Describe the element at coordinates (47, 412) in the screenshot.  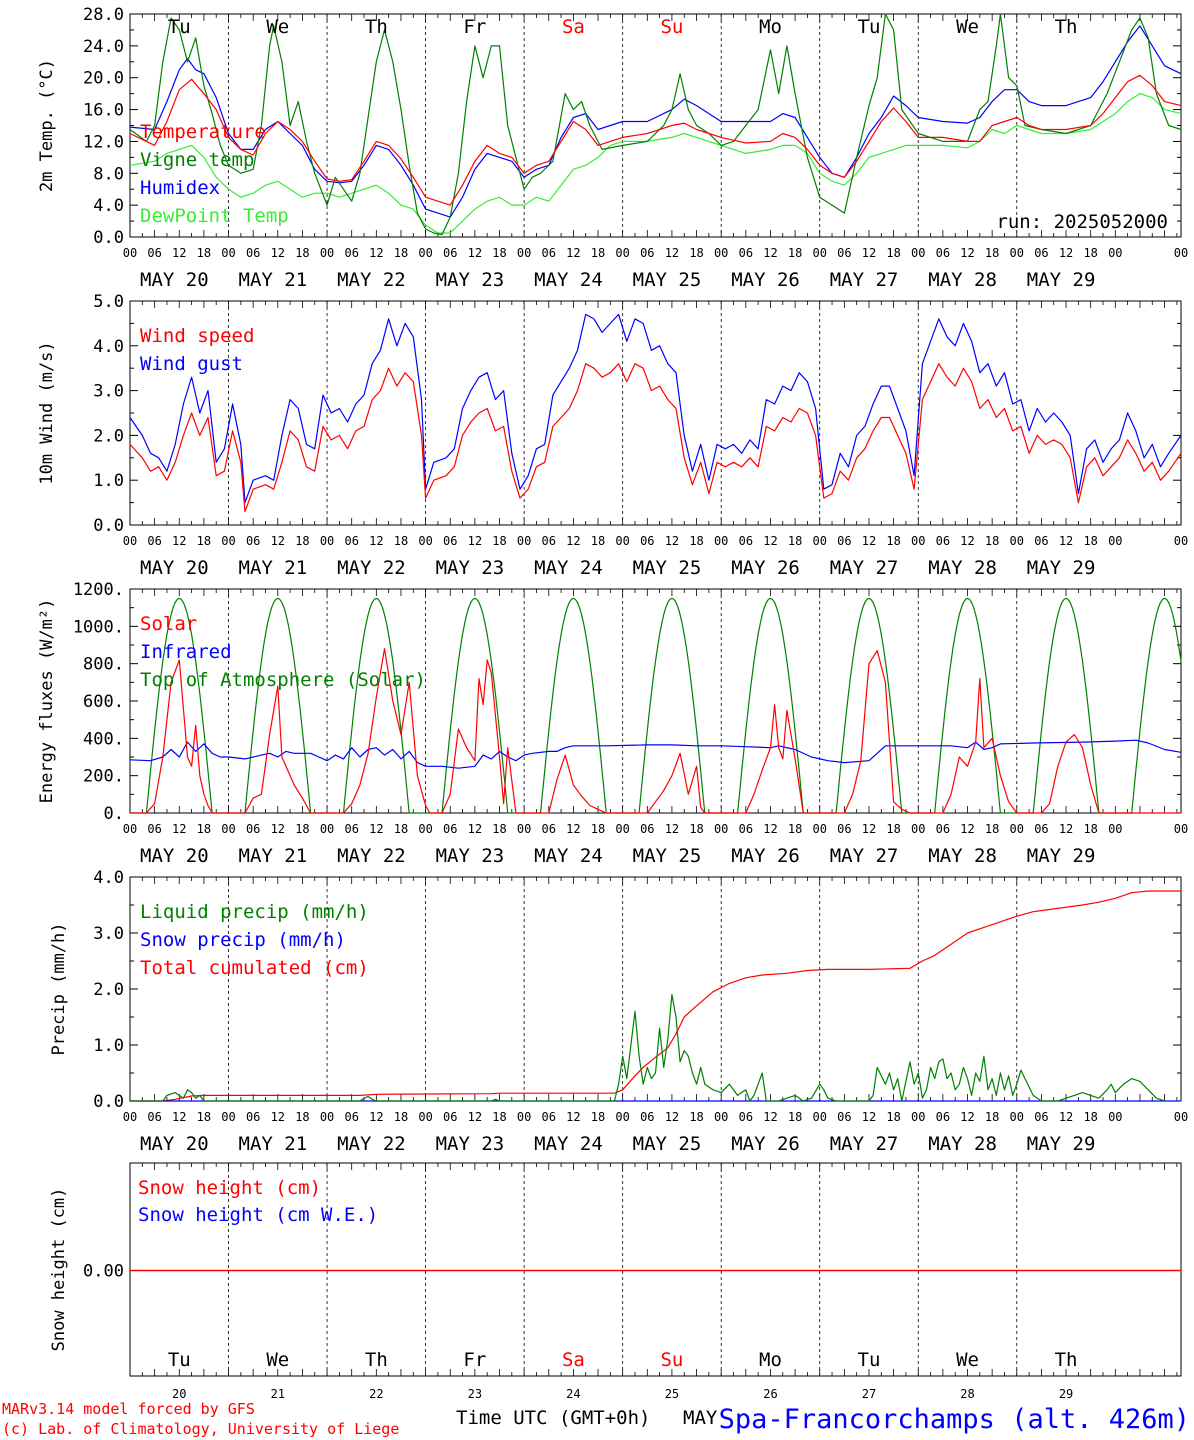
I see `y-axis-label: 10m Wind (m/s)` at that location.